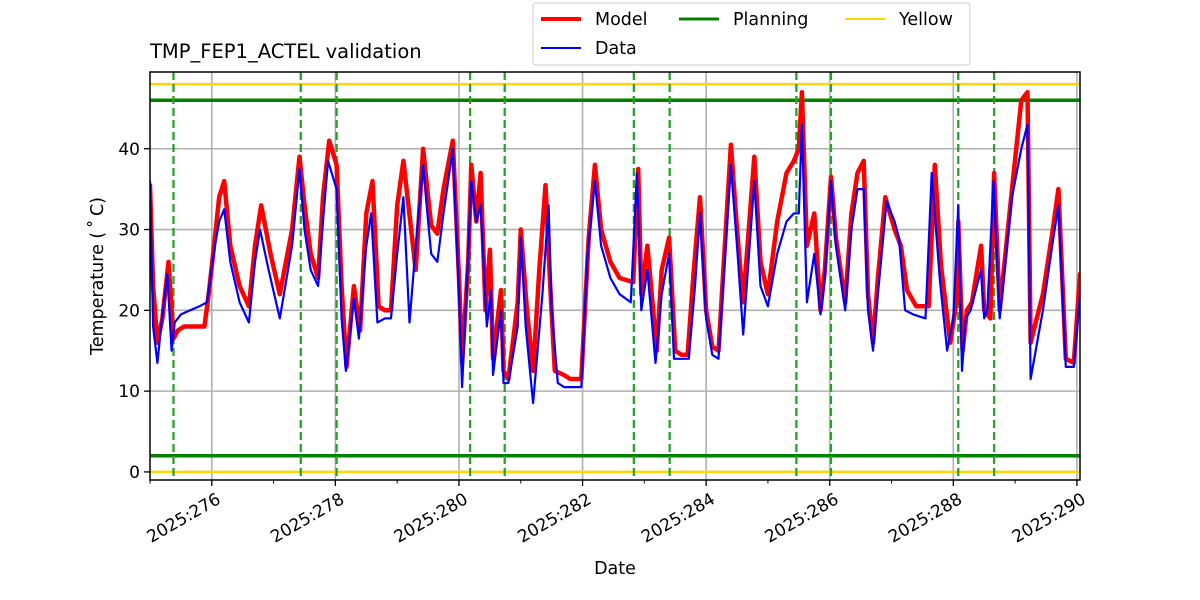 Image resolution: width=1200 pixels, height=600 pixels. Describe the element at coordinates (307, 518) in the screenshot. I see `x-tick-label: 2025:278` at that location.